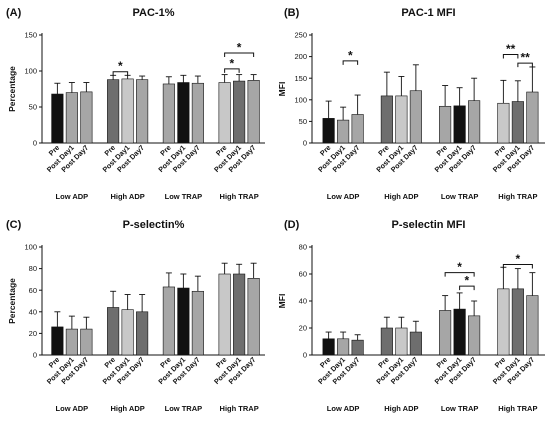 Image resolution: width=550 pixels, height=422 pixels. Describe the element at coordinates (303, 247) in the screenshot. I see `y-tick-label: 80` at that location.